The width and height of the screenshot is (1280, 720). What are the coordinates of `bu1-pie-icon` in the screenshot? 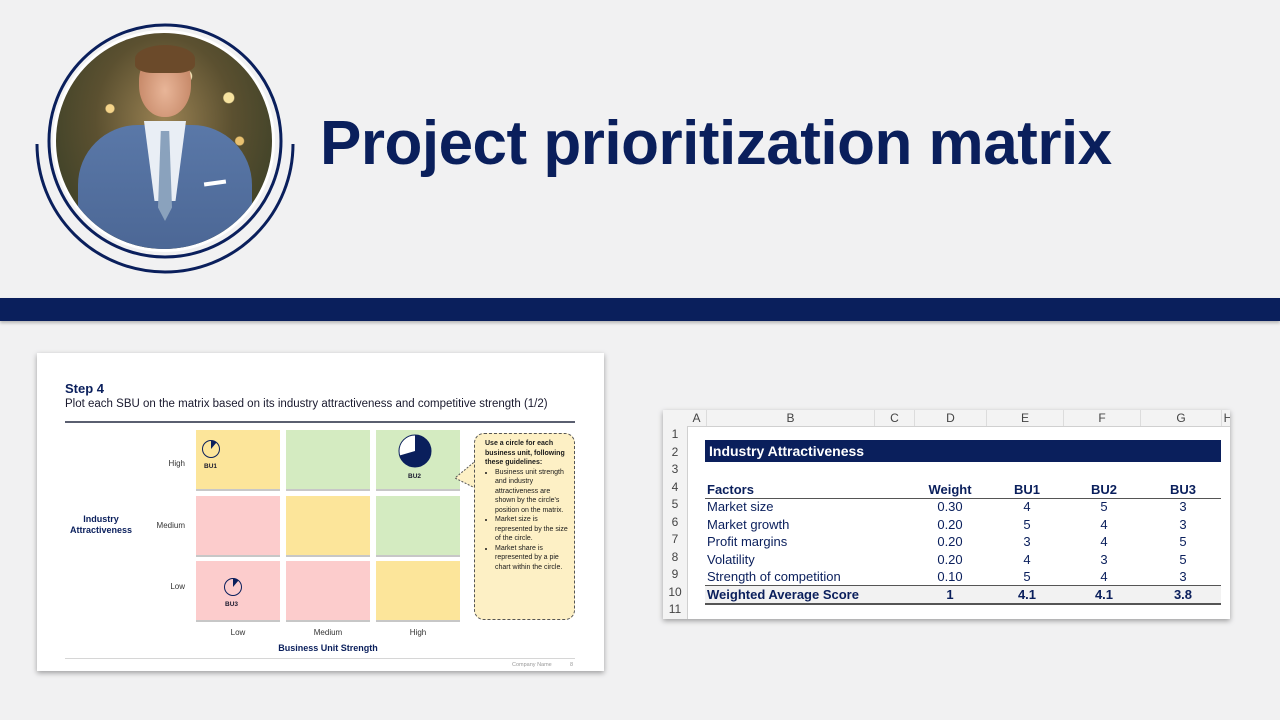 It's located at (211, 449).